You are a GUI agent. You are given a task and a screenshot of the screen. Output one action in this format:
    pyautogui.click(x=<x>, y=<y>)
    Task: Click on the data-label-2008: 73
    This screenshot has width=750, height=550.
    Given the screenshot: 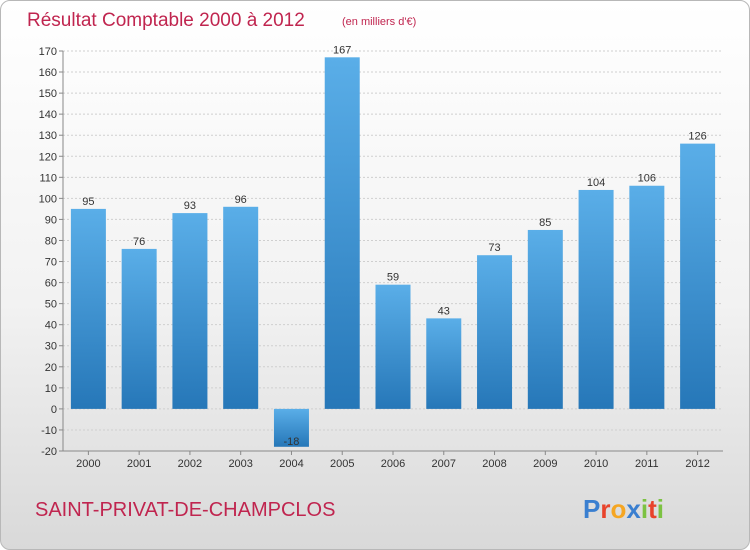 What is the action you would take?
    pyautogui.click(x=494, y=248)
    